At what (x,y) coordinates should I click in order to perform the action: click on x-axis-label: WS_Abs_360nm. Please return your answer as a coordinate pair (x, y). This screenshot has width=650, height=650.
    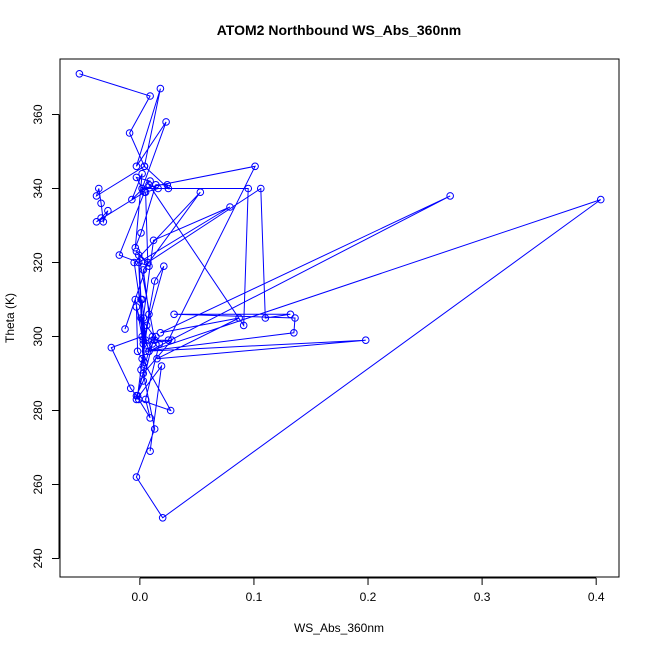
    Looking at the image, I should click on (339, 628).